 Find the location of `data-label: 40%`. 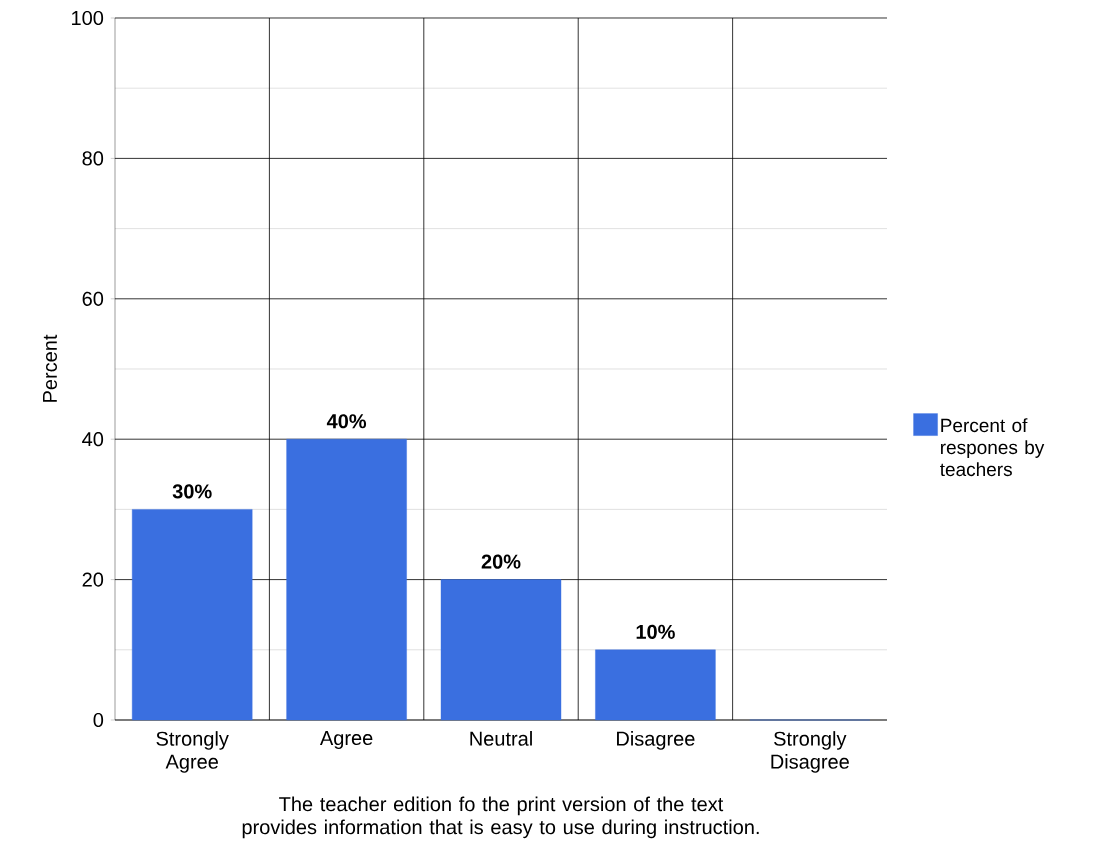

data-label: 40% is located at coordinates (346, 421).